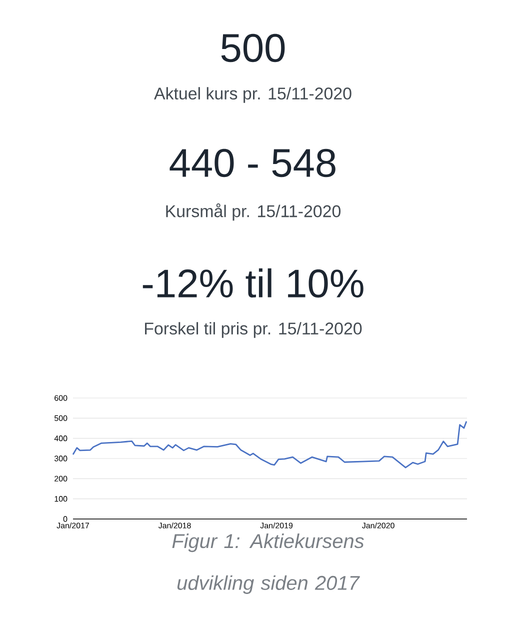  Describe the element at coordinates (253, 283) in the screenshot. I see `text: -12% til 10%` at that location.